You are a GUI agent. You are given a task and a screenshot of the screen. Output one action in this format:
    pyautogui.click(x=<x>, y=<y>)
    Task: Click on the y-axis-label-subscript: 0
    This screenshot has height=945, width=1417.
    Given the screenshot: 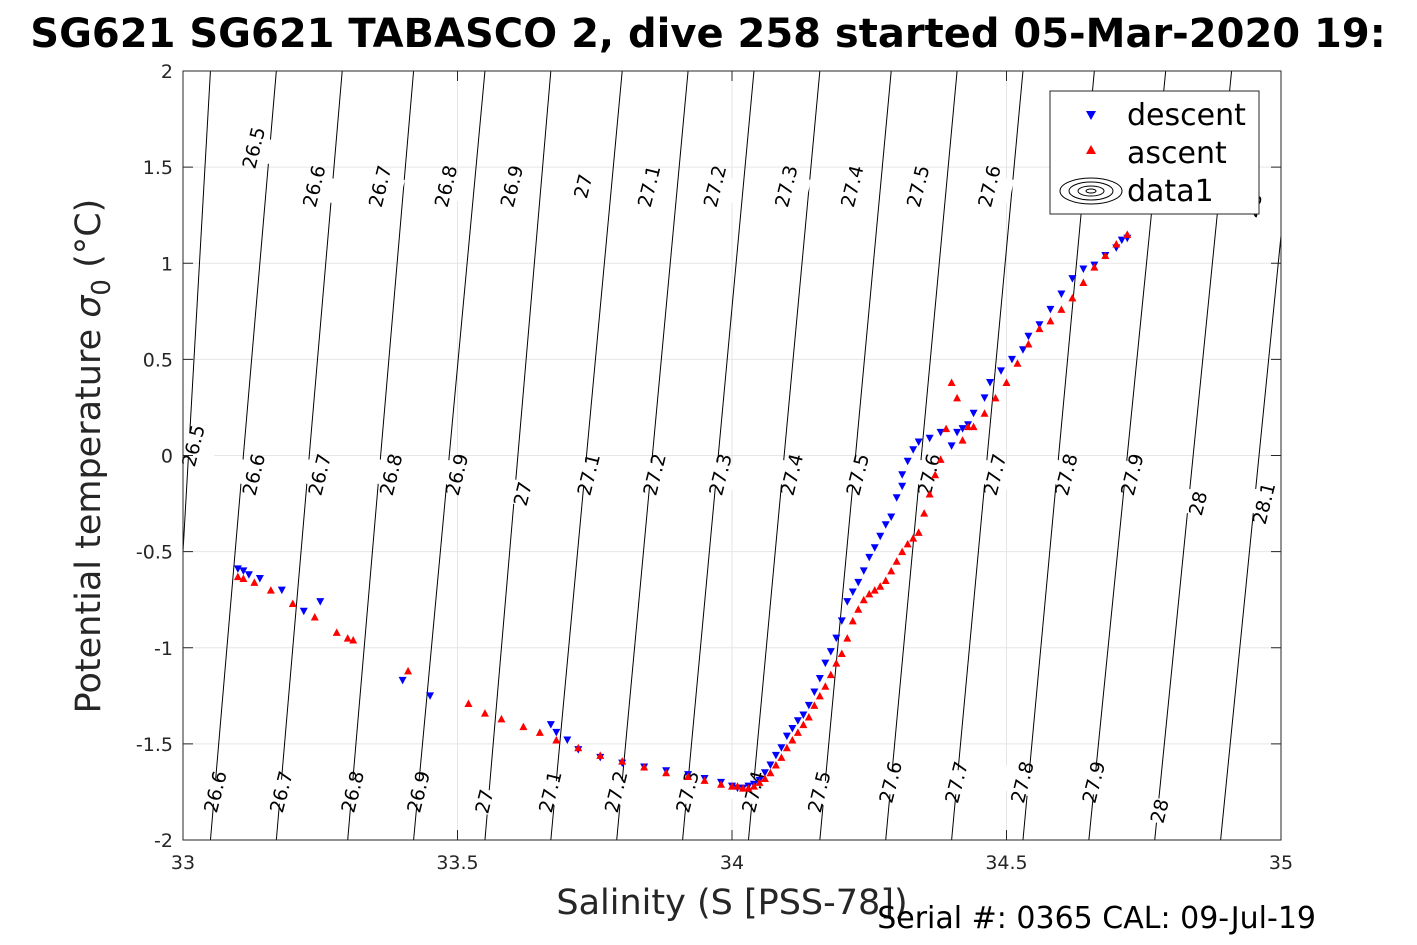 What is the action you would take?
    pyautogui.click(x=102, y=287)
    